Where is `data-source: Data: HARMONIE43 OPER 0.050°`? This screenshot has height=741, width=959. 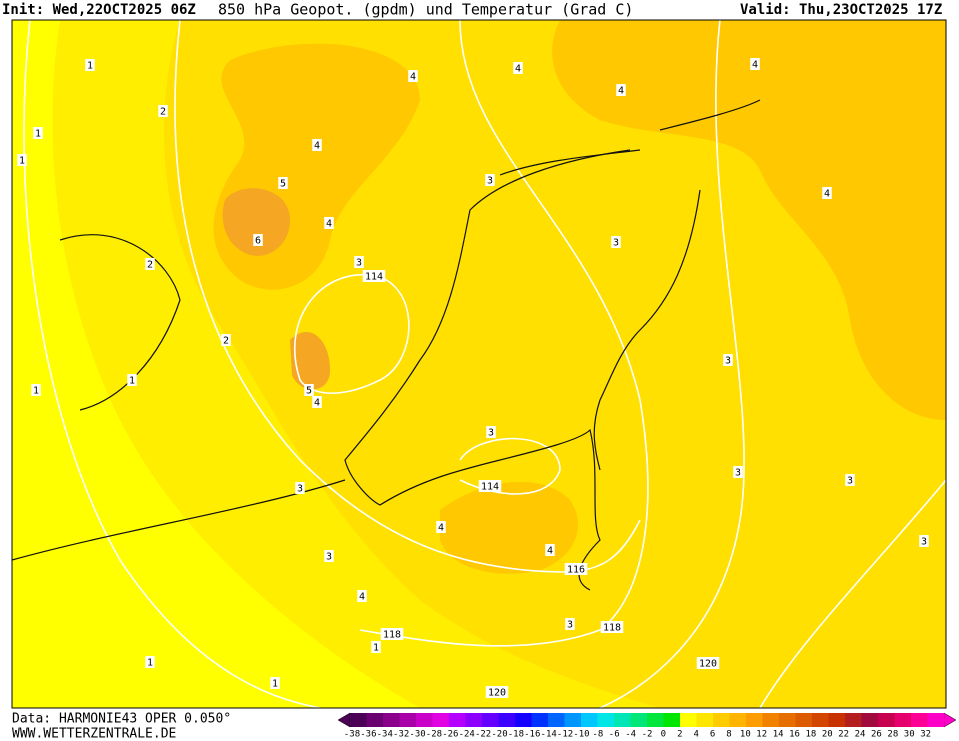 data-source: Data: HARMONIE43 OPER 0.050° is located at coordinates (121, 719).